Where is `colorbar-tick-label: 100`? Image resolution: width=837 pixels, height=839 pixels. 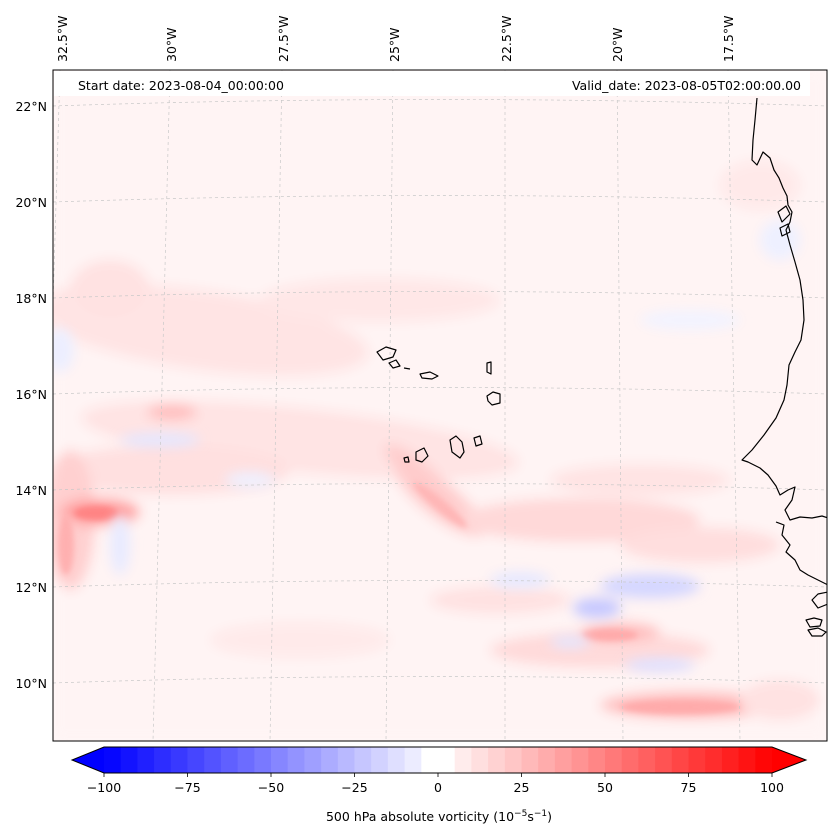
colorbar-tick-label: 100 is located at coordinates (772, 787).